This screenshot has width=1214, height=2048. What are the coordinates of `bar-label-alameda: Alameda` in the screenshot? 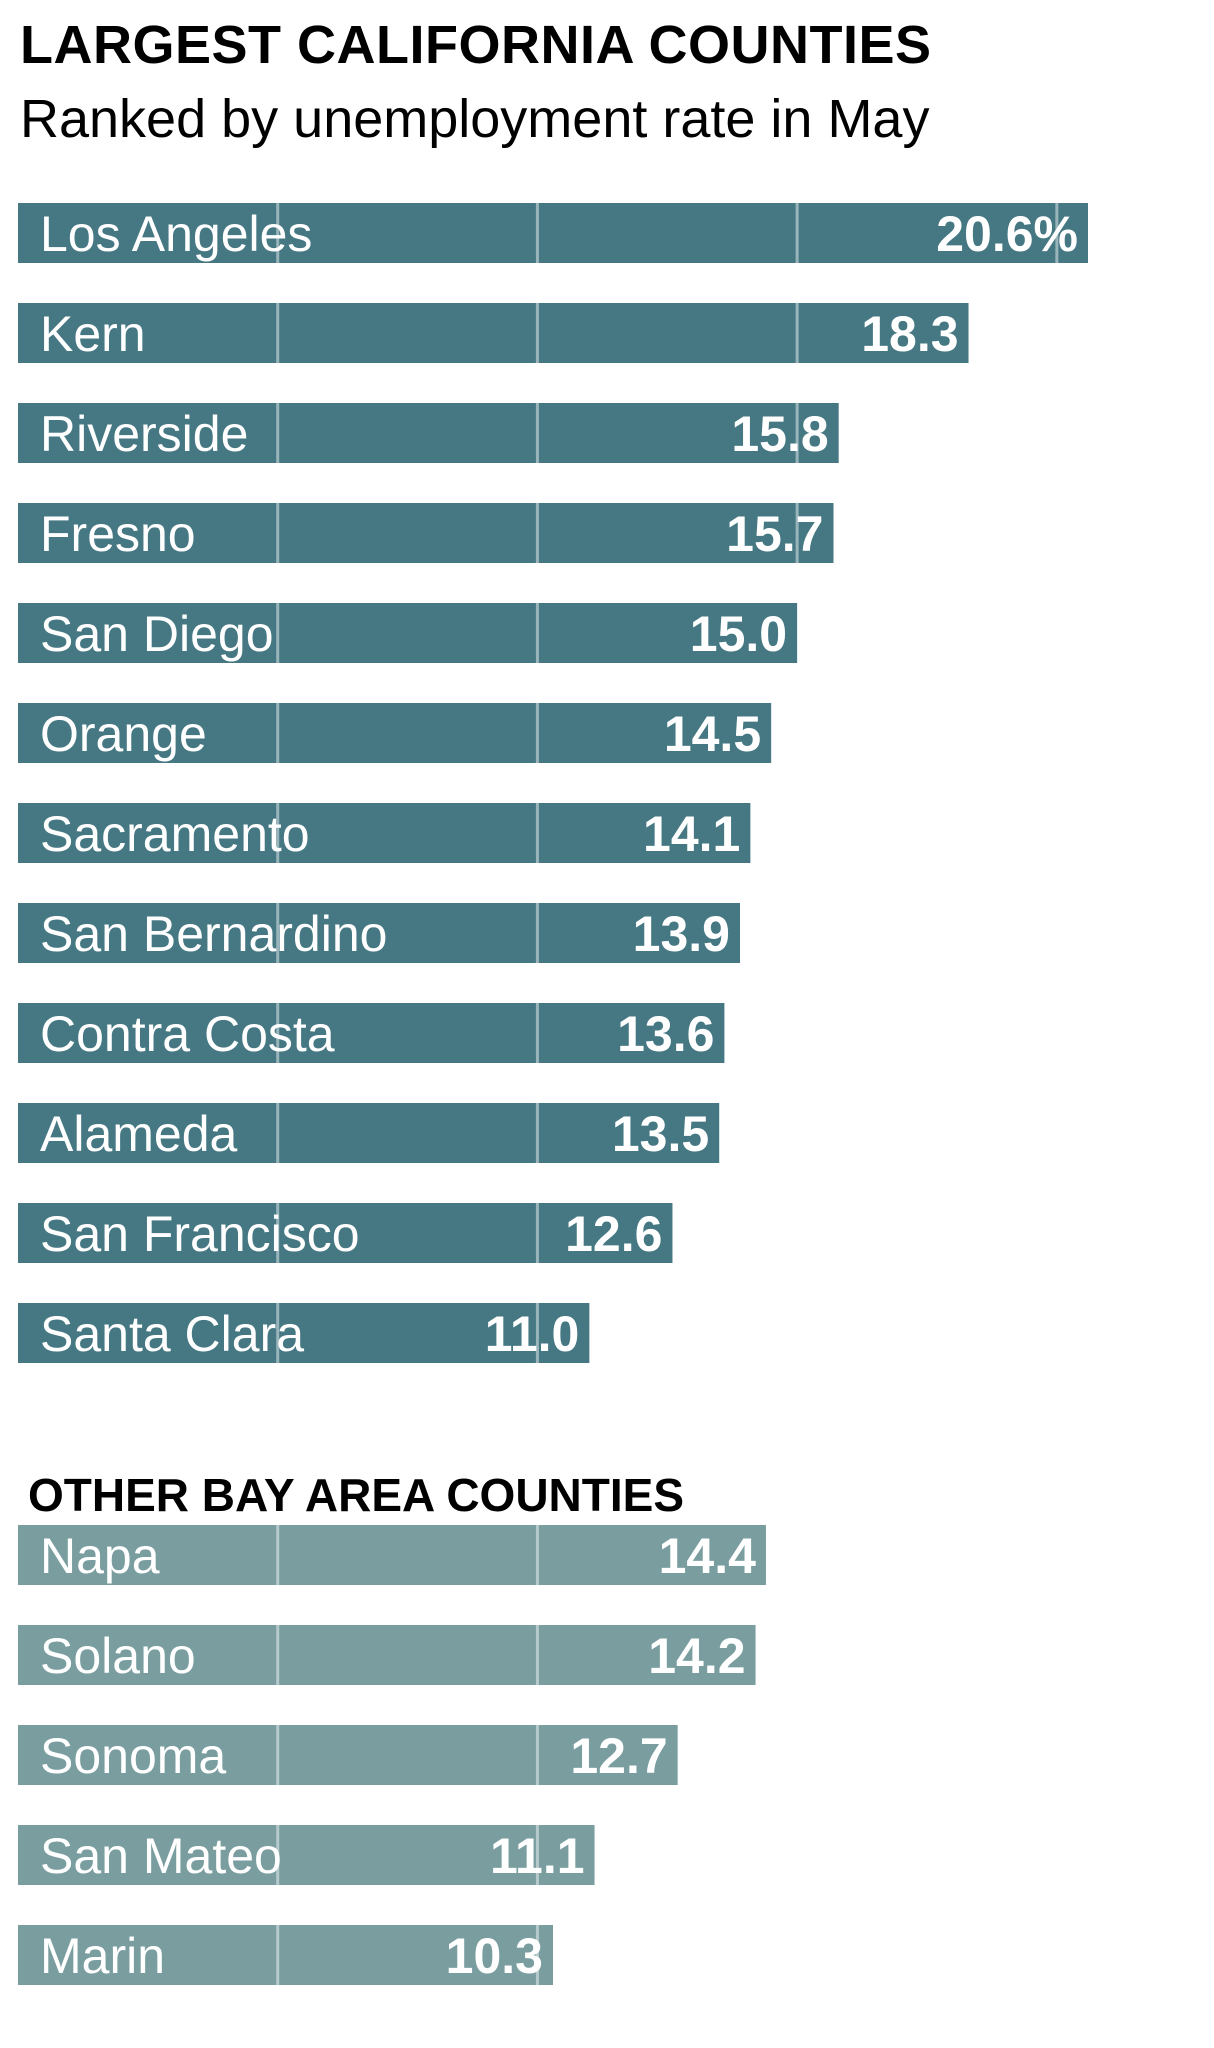 It's located at (139, 1134).